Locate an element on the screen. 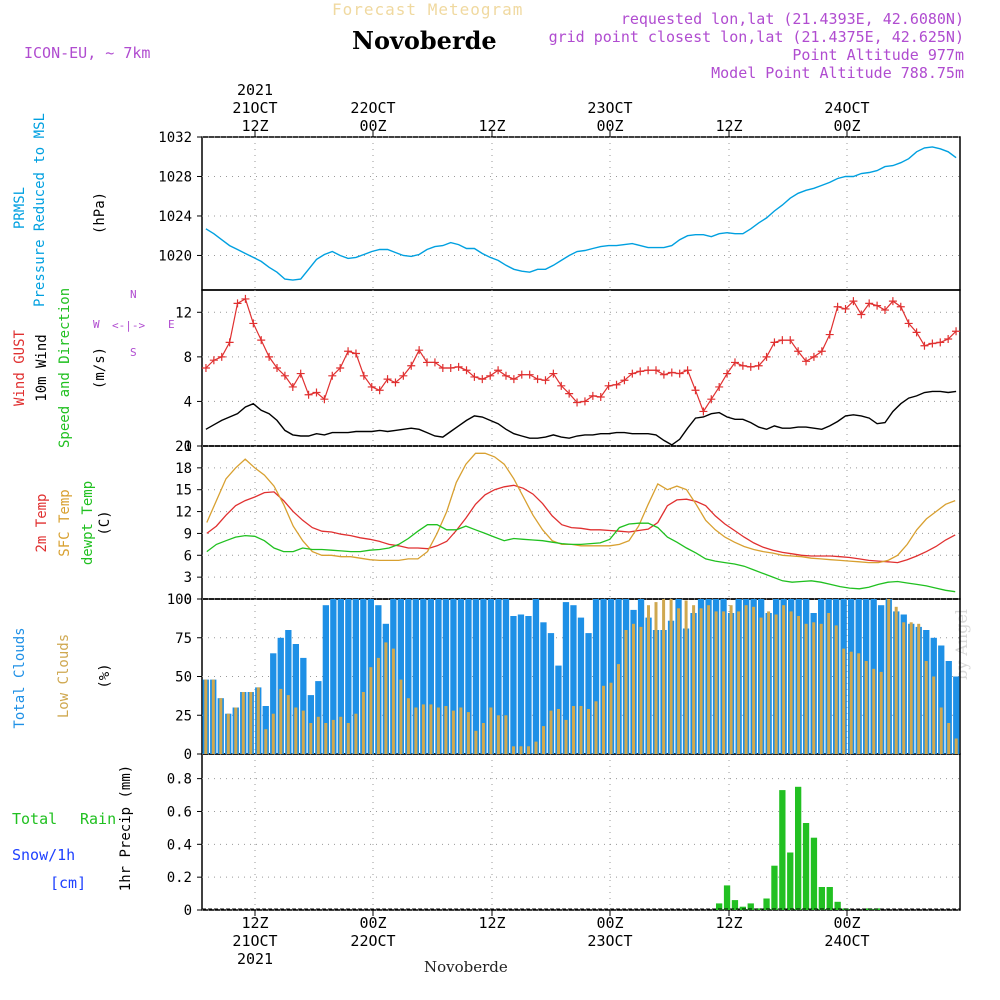 The width and height of the screenshot is (1000, 1000). y-tick-label: 18 is located at coordinates (183, 469).